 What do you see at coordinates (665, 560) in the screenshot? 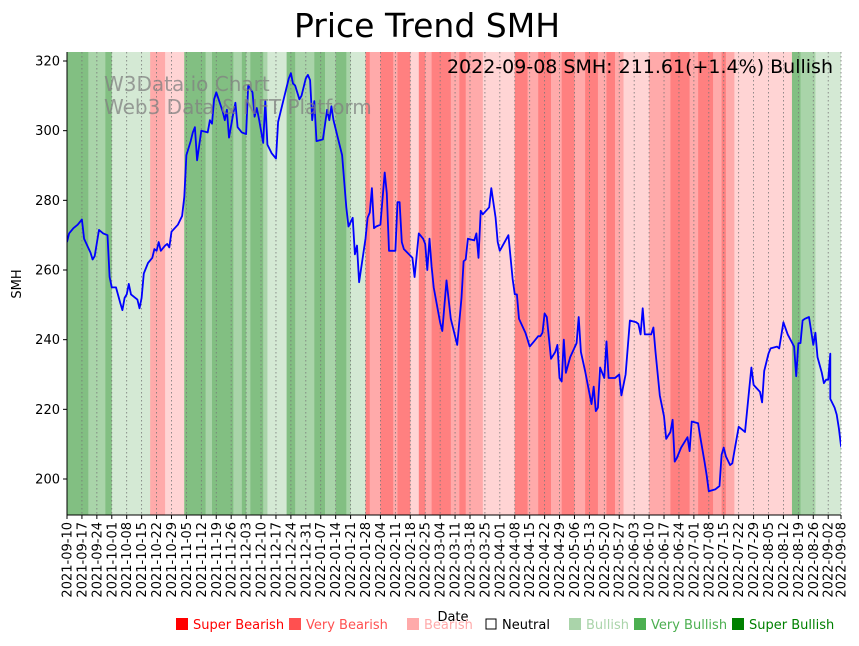
I see `x-tick-label: 2022-06-17` at bounding box center [665, 560].